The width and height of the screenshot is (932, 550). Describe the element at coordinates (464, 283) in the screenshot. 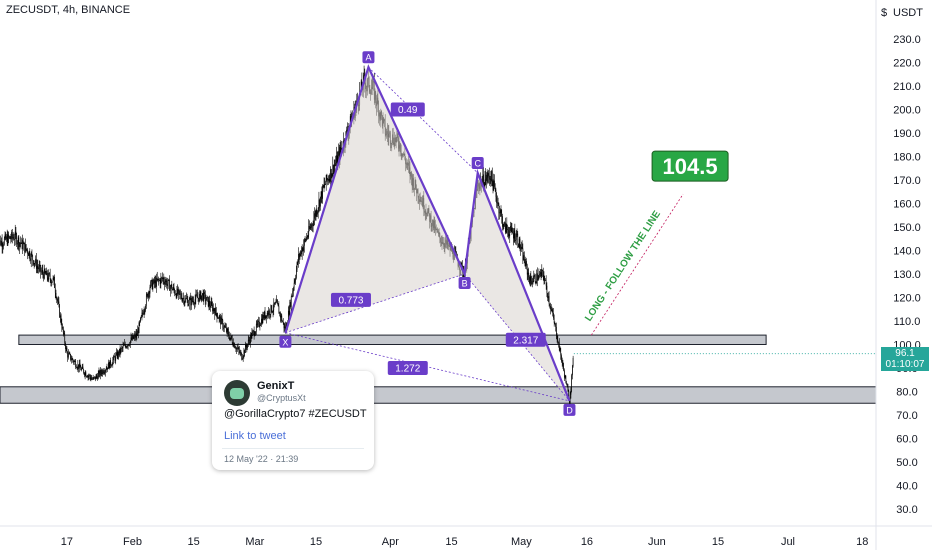

I see `pattern-point-marker` at that location.